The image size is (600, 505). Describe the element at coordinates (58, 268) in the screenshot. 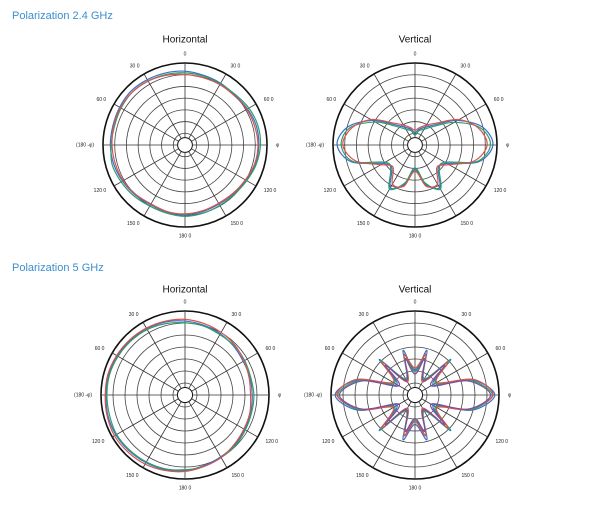

I see `section-heading: Polarization 5 GHz` at that location.